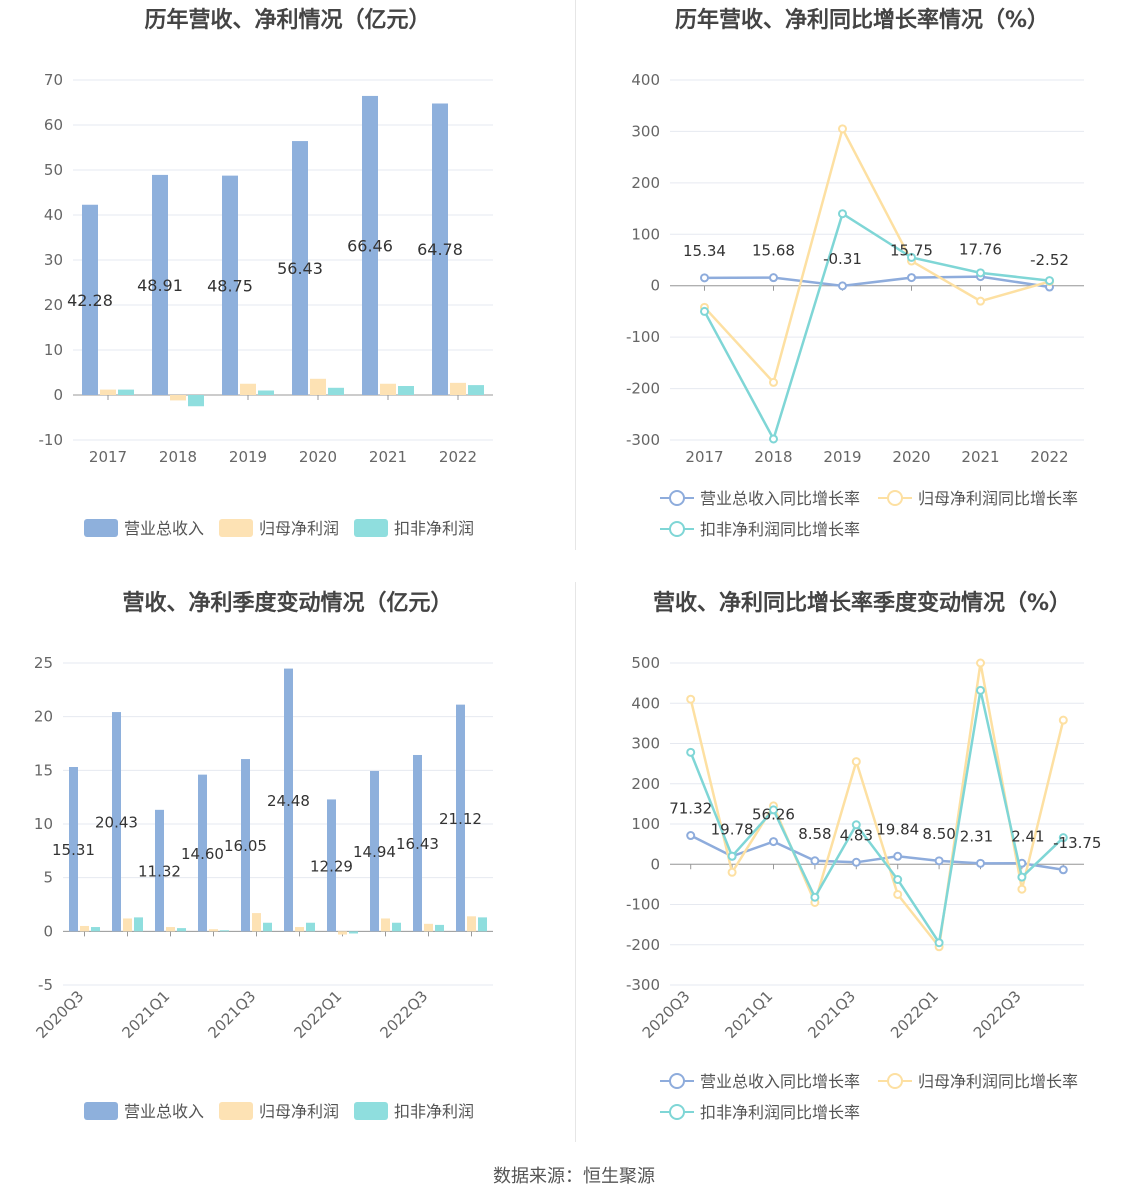 This screenshot has width=1148, height=1202. What do you see at coordinates (48, 931) in the screenshot?
I see `y-tick-label: 0` at bounding box center [48, 931].